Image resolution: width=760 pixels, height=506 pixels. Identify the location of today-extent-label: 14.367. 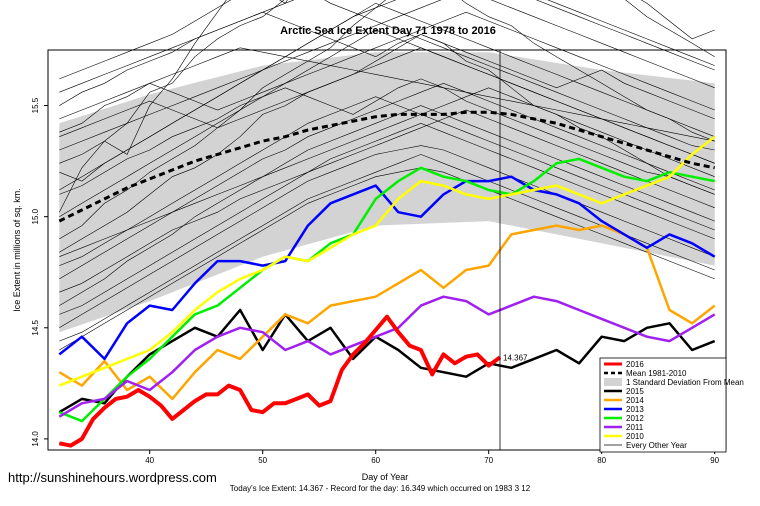
(515, 357).